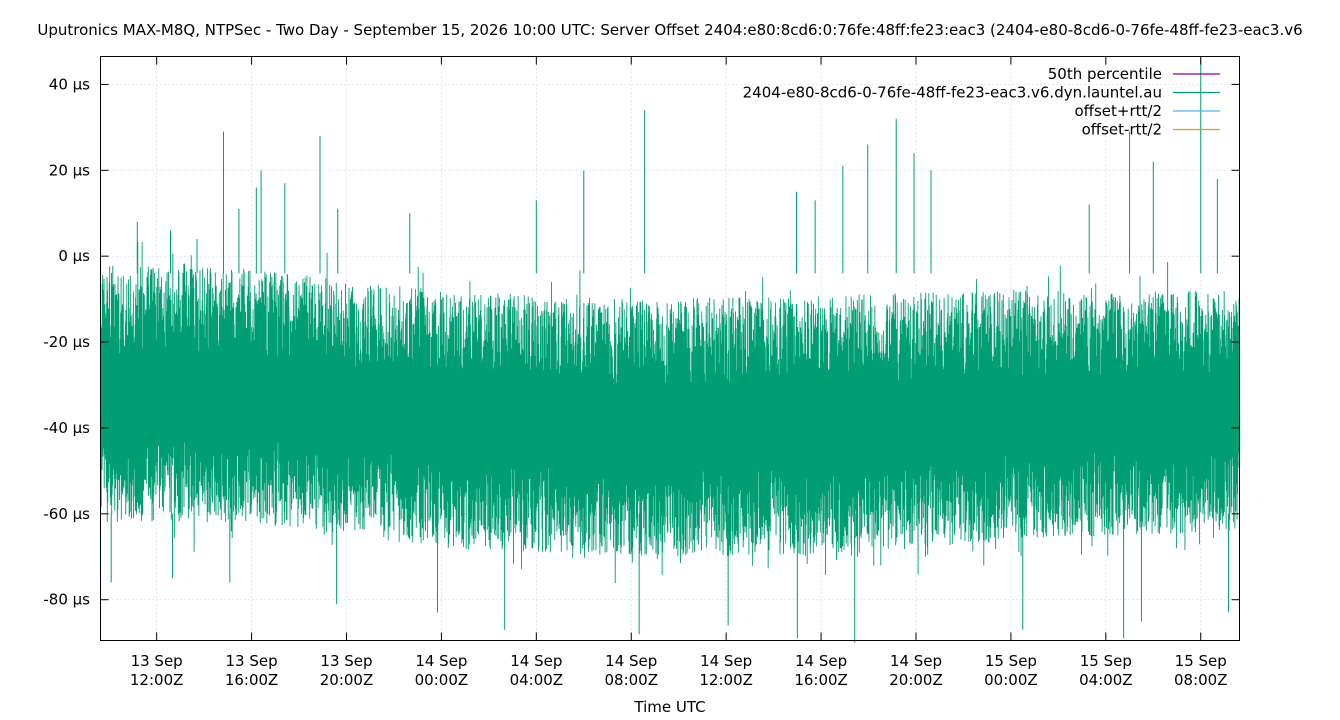 The height and width of the screenshot is (720, 1340). What do you see at coordinates (1105, 74) in the screenshot?
I see `legend-label: 50th percentile` at bounding box center [1105, 74].